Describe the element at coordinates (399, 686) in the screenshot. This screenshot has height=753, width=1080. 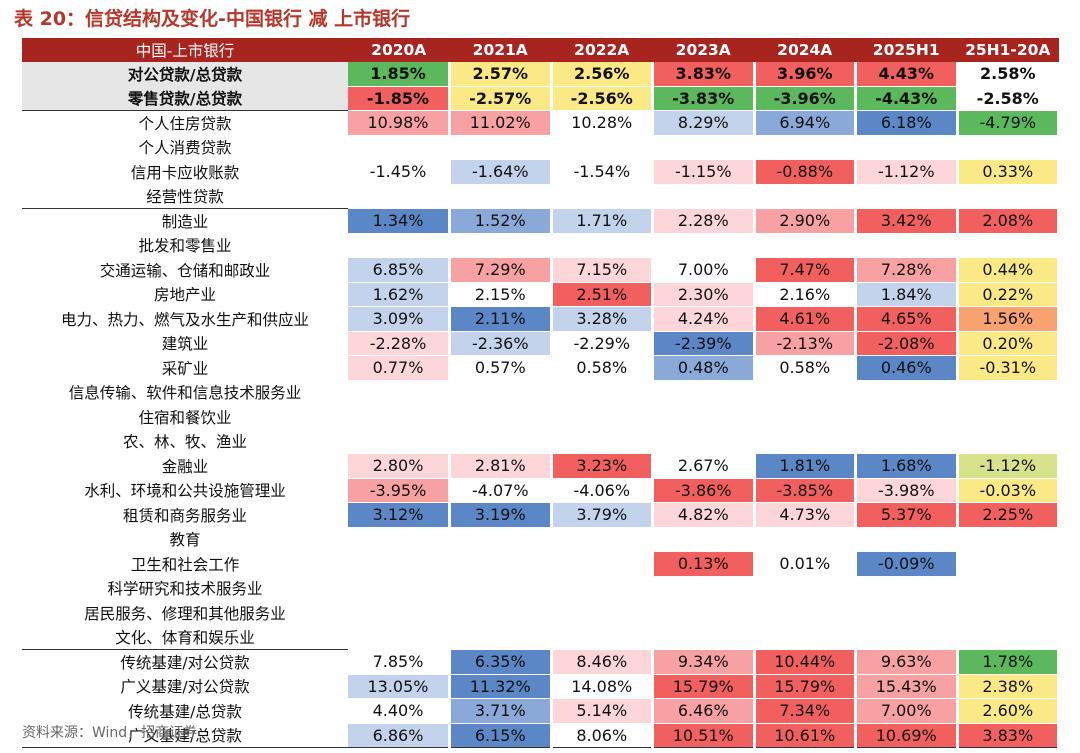
I see `value-cell: 13.05%` at that location.